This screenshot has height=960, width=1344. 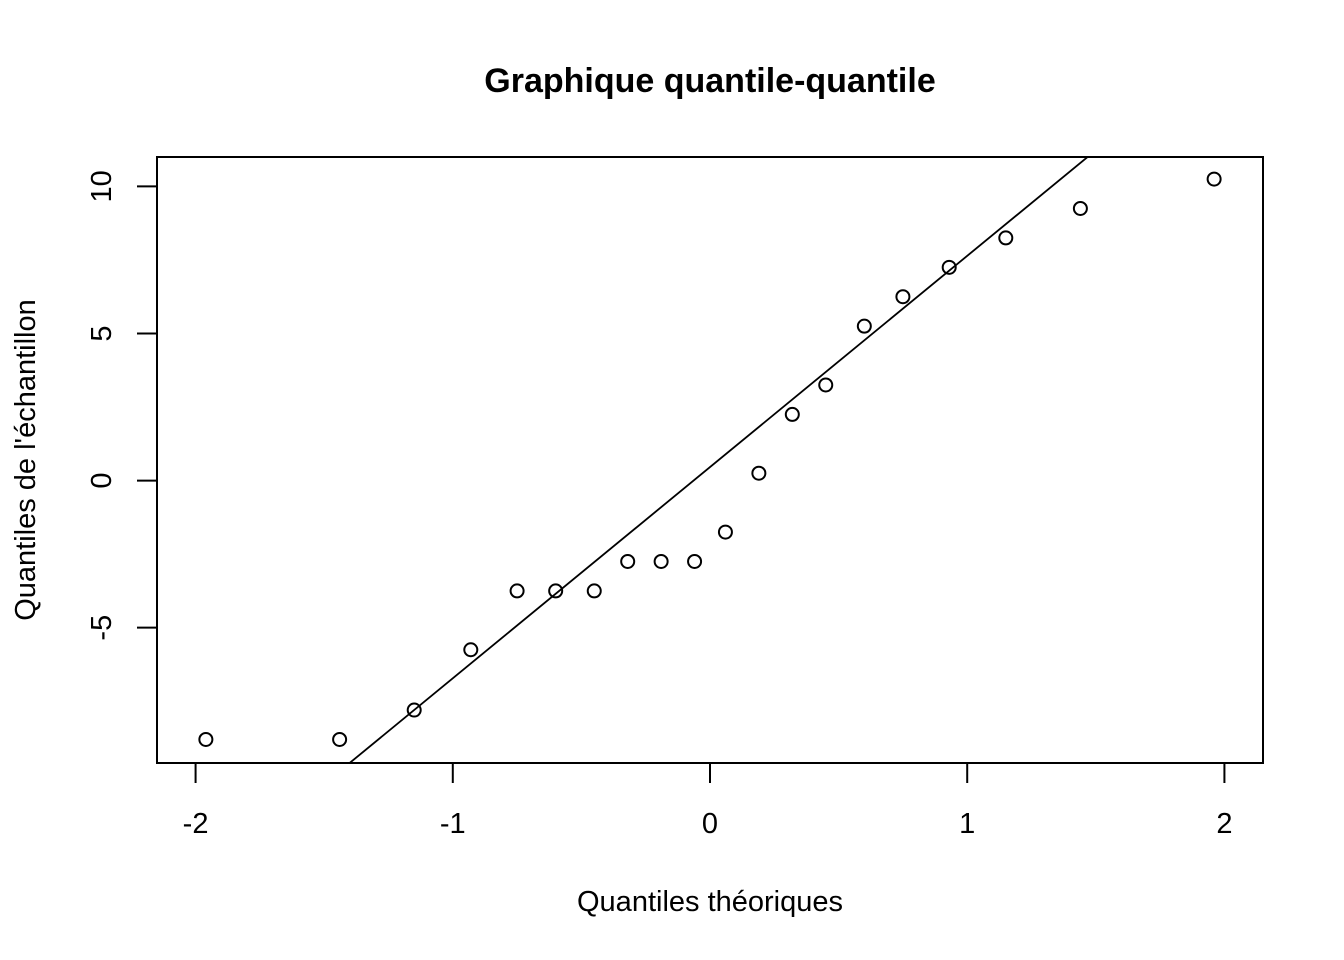 What do you see at coordinates (102, 186) in the screenshot?
I see `y-tick-label: 10` at bounding box center [102, 186].